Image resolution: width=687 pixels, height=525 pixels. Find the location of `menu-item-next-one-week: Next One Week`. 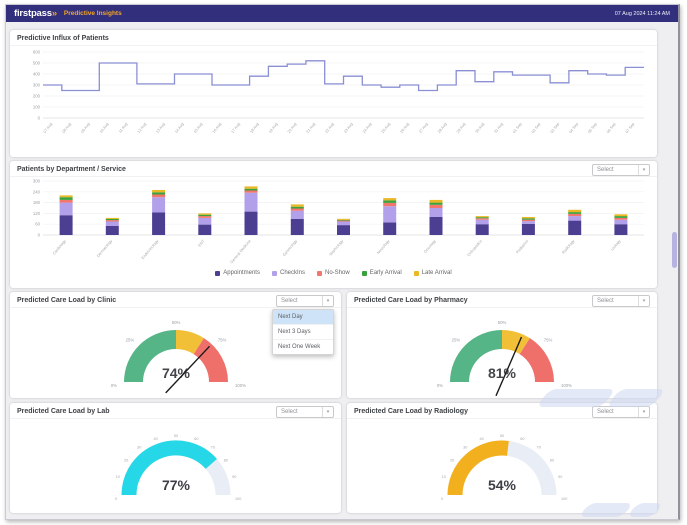

menu-item-next-one-week: Next One Week is located at coordinates (299, 346).